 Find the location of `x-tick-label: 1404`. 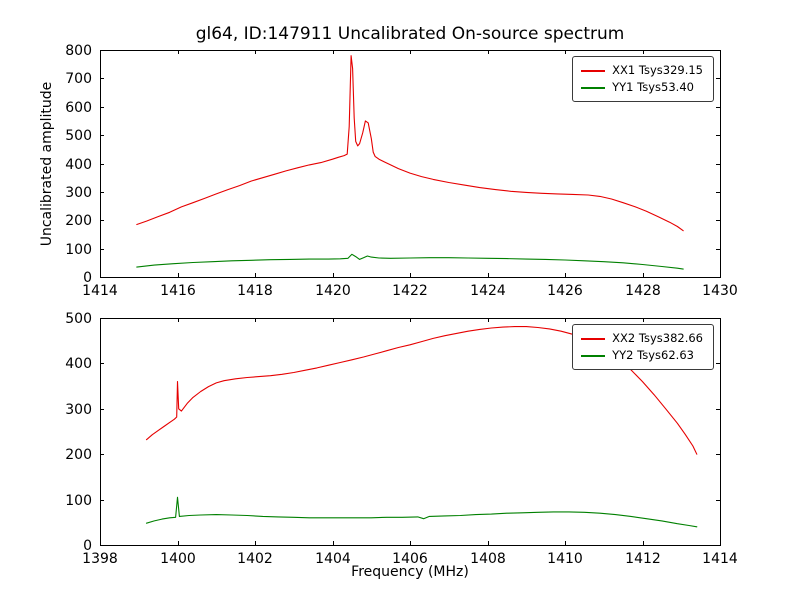

x-tick-label: 1404 is located at coordinates (333, 559).